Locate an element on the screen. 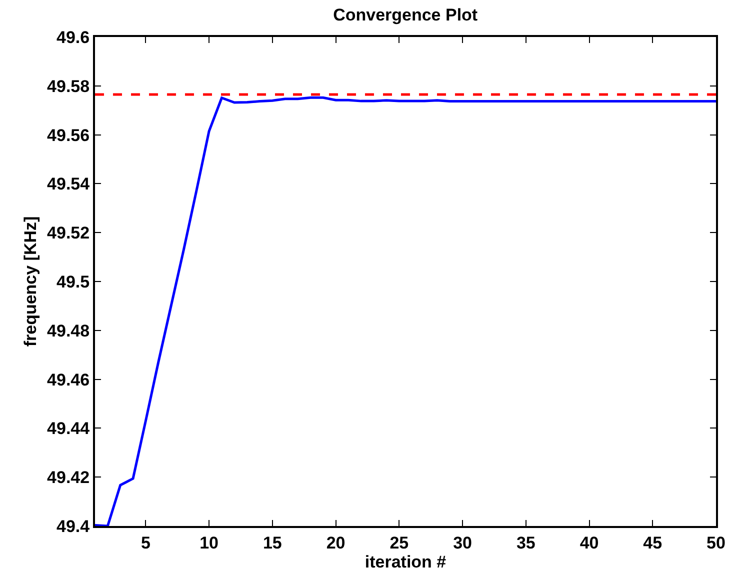  y-tick-label: 49.46 is located at coordinates (68, 380).